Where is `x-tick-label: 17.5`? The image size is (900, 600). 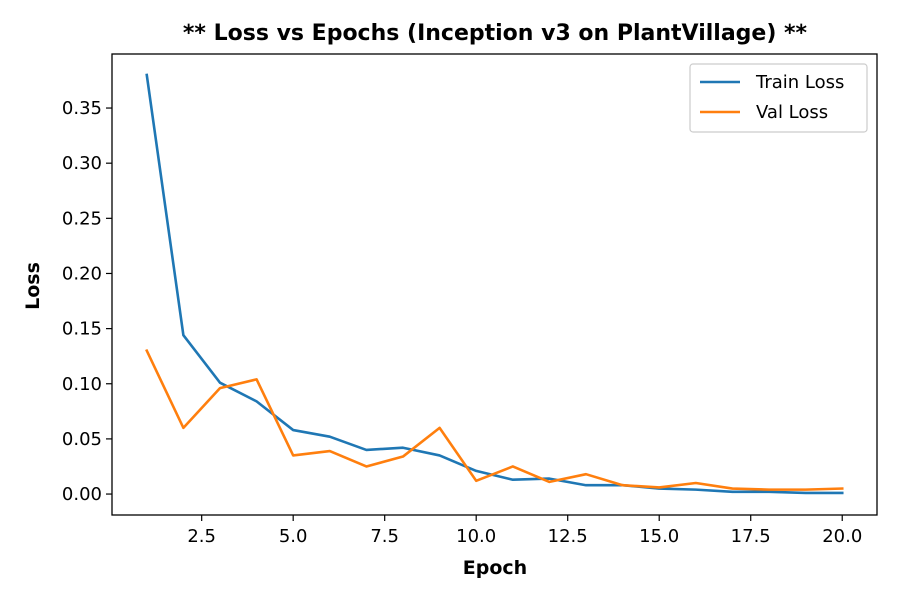
x-tick-label: 17.5 is located at coordinates (751, 536).